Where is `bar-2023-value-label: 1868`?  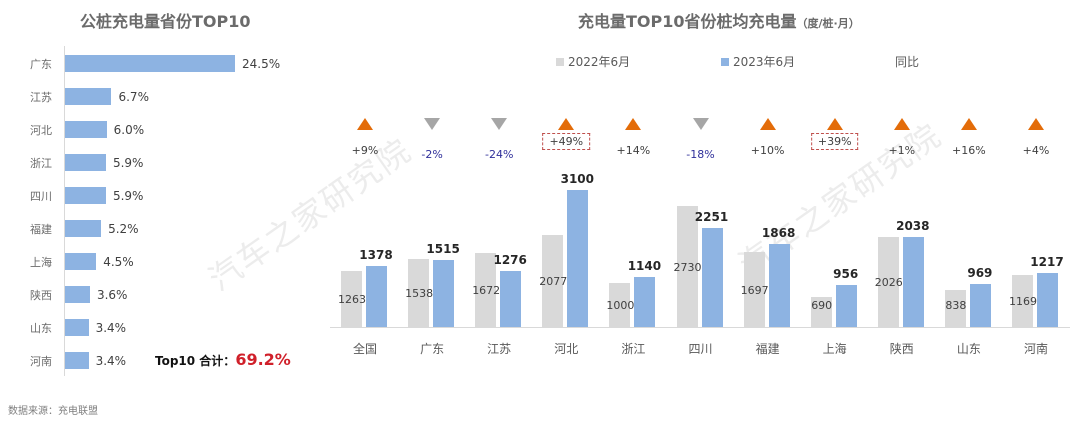
bar-2023-value-label: 1868 is located at coordinates (778, 233).